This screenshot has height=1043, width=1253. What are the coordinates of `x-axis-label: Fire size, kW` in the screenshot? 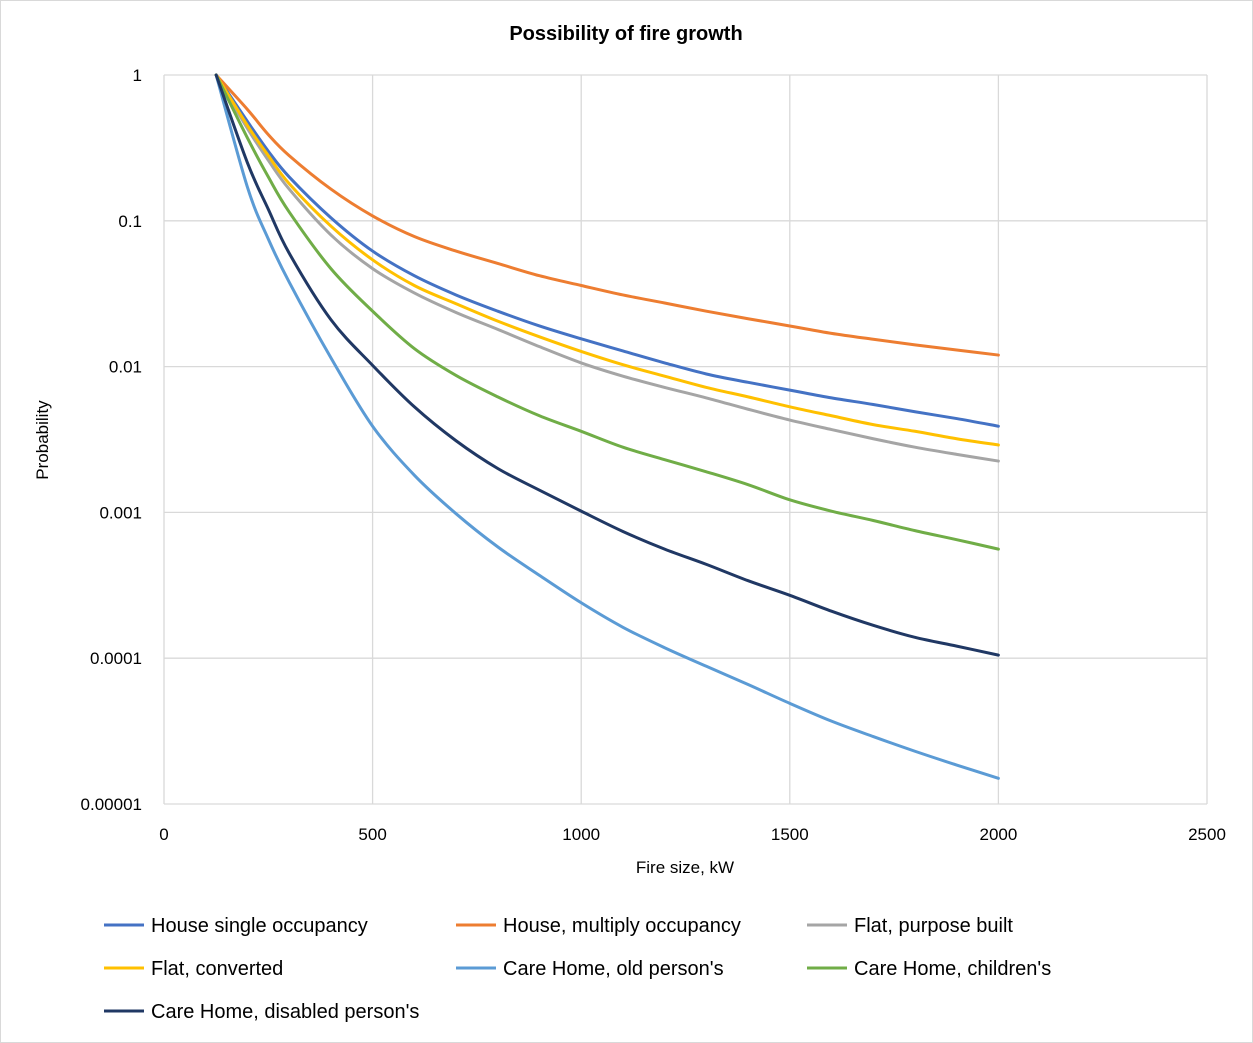 It's located at (685, 867).